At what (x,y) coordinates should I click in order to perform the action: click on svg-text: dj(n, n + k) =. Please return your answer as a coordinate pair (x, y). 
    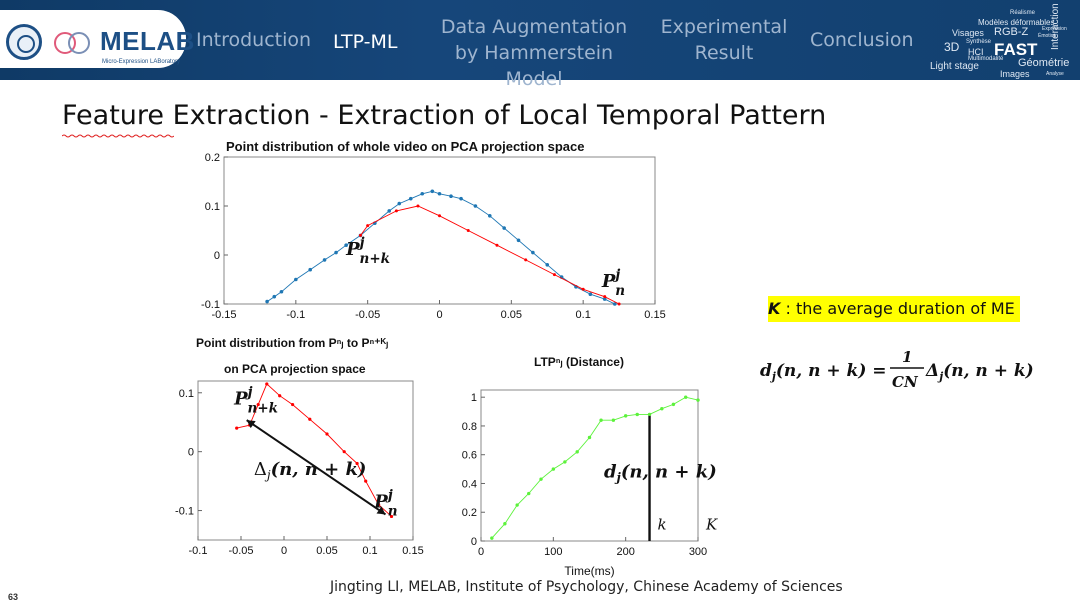
    Looking at the image, I should click on (823, 372).